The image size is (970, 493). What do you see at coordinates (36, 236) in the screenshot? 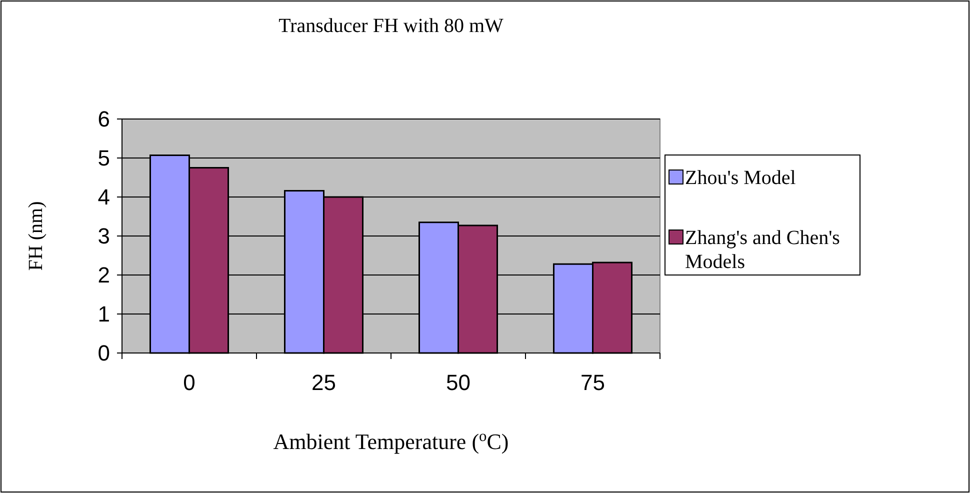
I see `y-axis-title: FH (nm)` at bounding box center [36, 236].